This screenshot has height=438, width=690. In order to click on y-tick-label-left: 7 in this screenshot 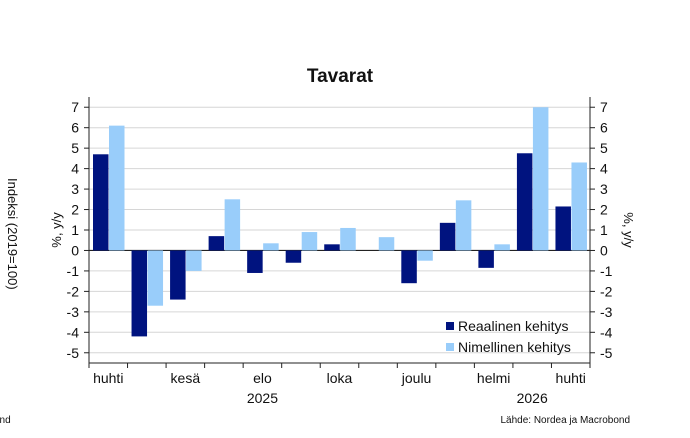, I will do `click(75, 107)`.